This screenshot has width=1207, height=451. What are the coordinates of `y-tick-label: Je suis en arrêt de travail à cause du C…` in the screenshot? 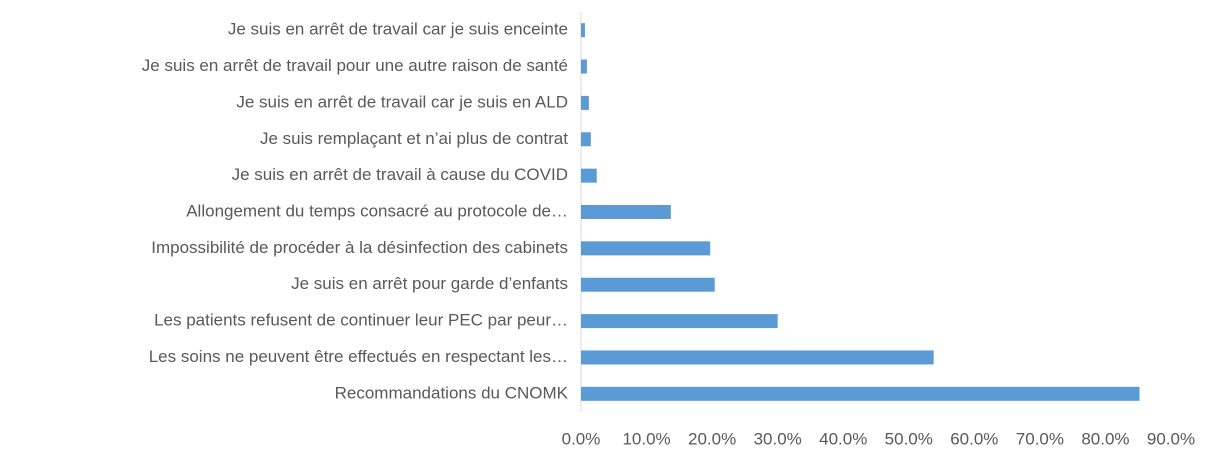 It's located at (400, 174).